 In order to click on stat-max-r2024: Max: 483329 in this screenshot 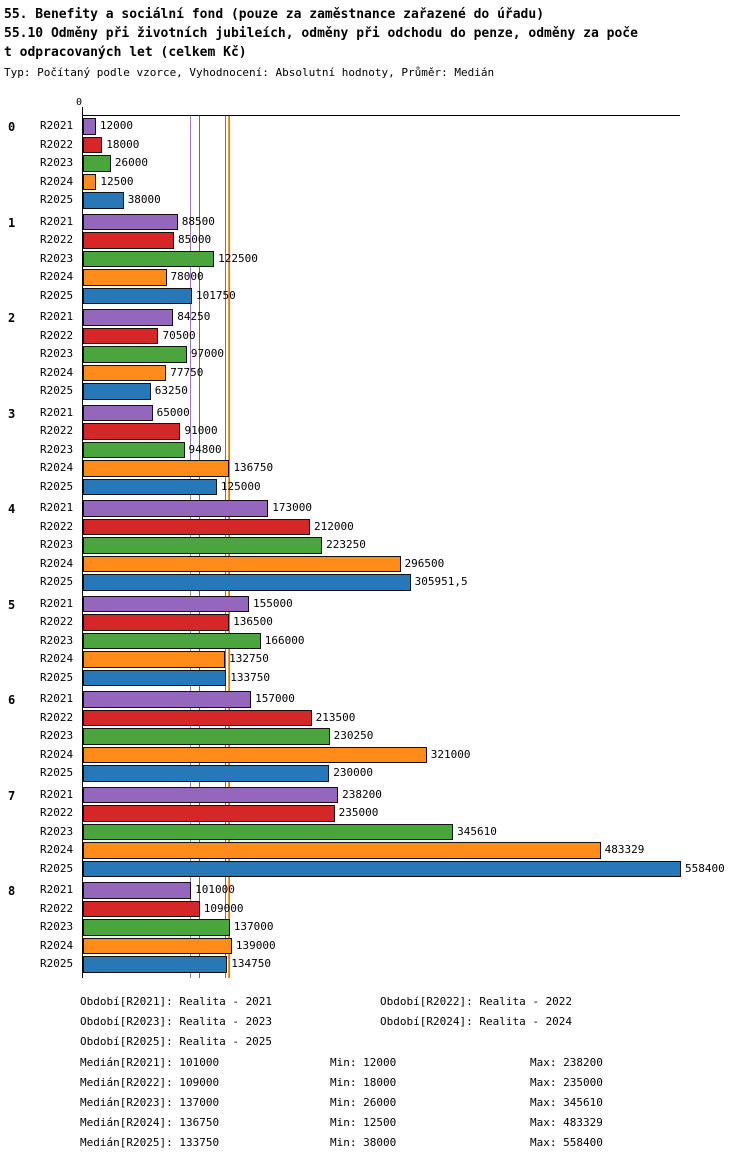, I will do `click(566, 1122)`.